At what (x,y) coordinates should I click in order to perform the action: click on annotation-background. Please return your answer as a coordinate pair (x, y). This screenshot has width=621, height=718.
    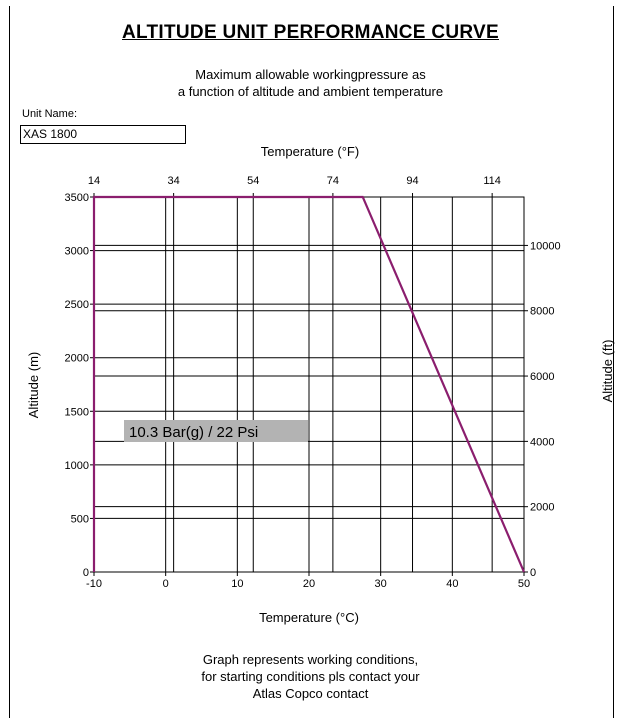
    Looking at the image, I should click on (216, 431).